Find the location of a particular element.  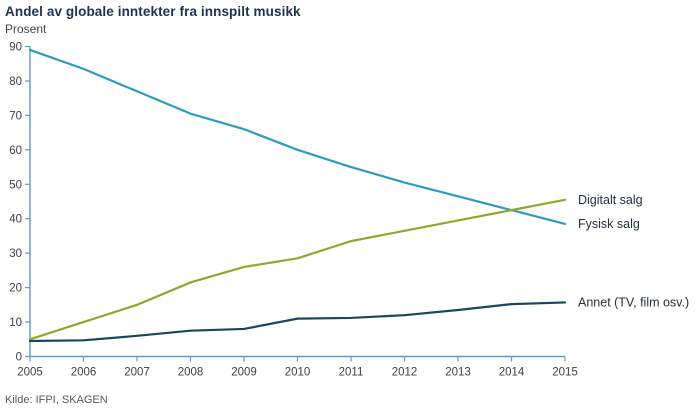

chart-subtitle: Prosent is located at coordinates (26, 29).